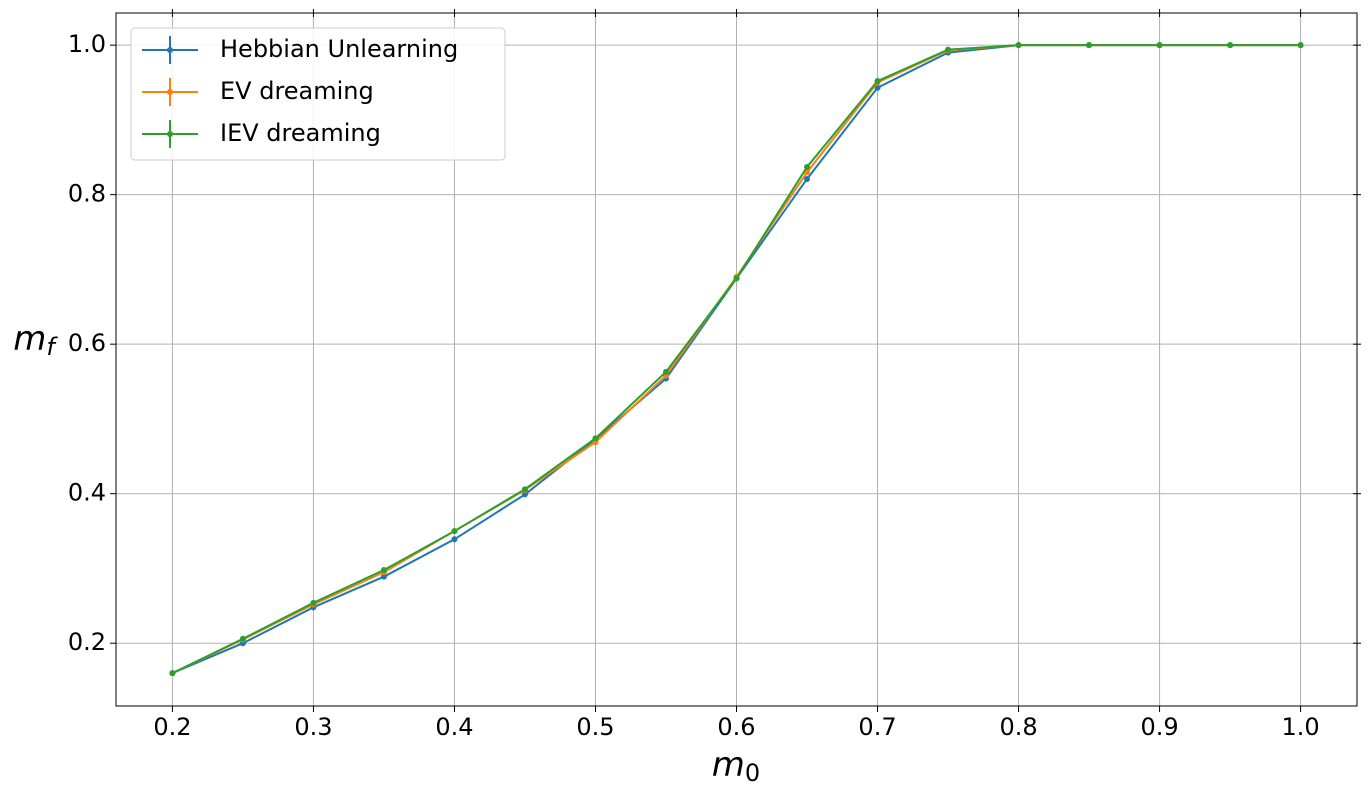 This screenshot has height=794, width=1369. I want to click on y-tick-label: 0.4, so click(87, 493).